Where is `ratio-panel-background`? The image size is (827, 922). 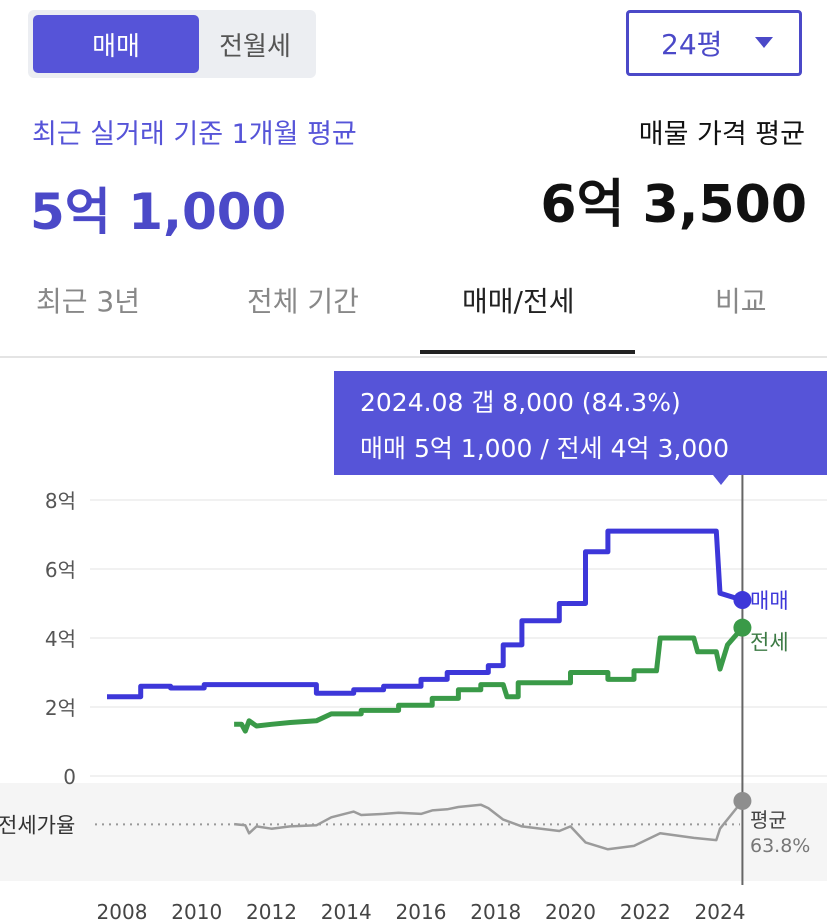 ratio-panel-background is located at coordinates (413, 832).